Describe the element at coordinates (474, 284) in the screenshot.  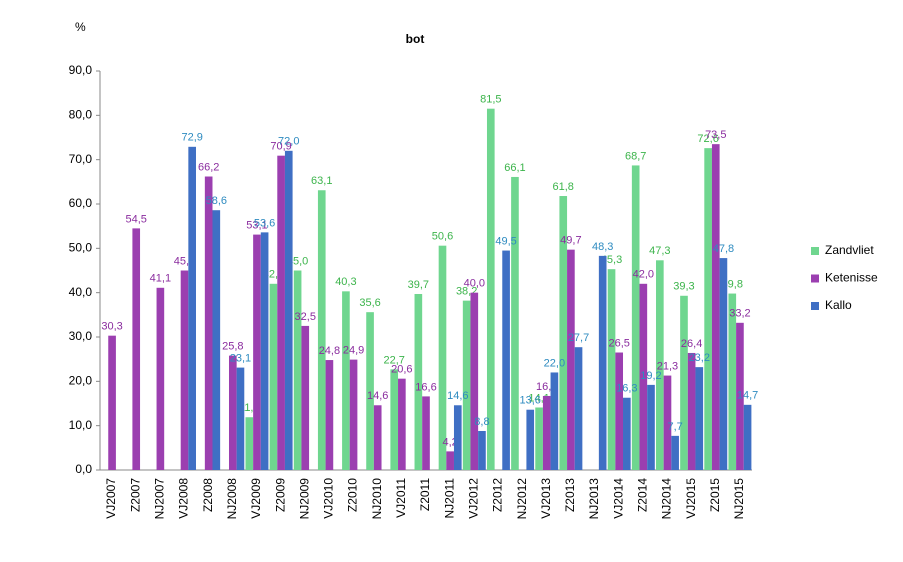
I see `data-label: 40,0` at that location.